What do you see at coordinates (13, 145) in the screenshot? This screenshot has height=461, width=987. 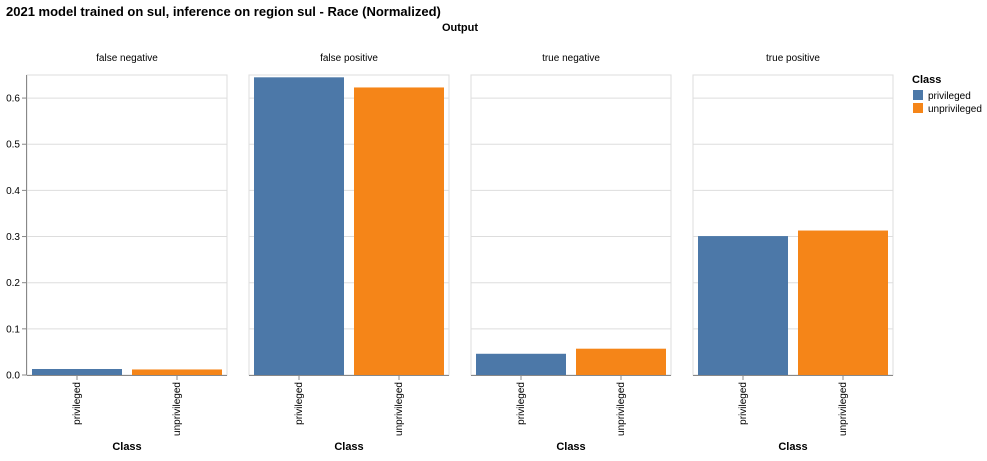 I see `y-tick-label: 0.5` at bounding box center [13, 145].